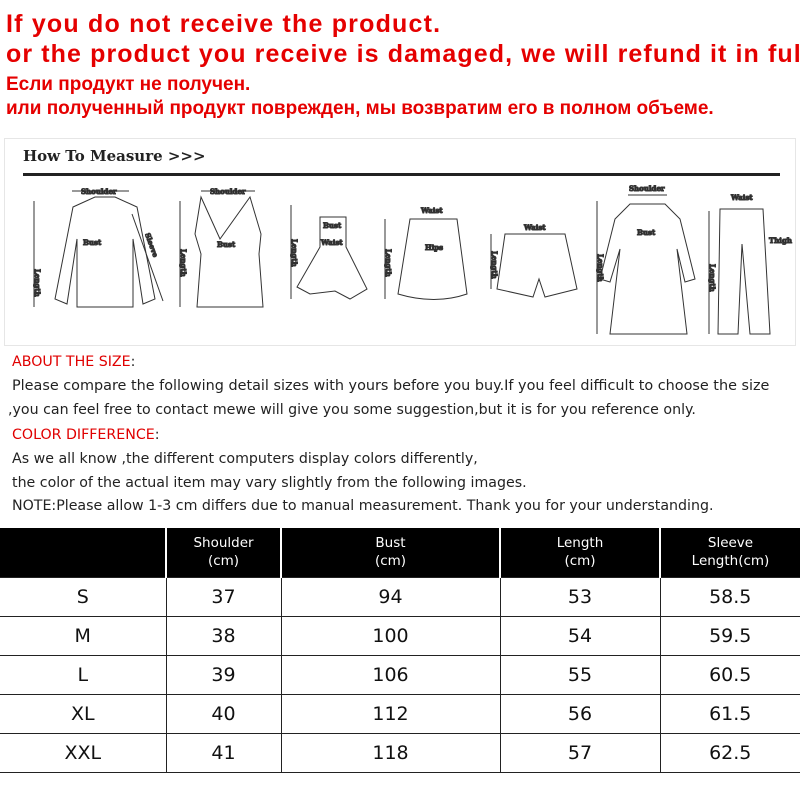 The height and width of the screenshot is (800, 800). I want to click on table-cell: 100, so click(390, 635).